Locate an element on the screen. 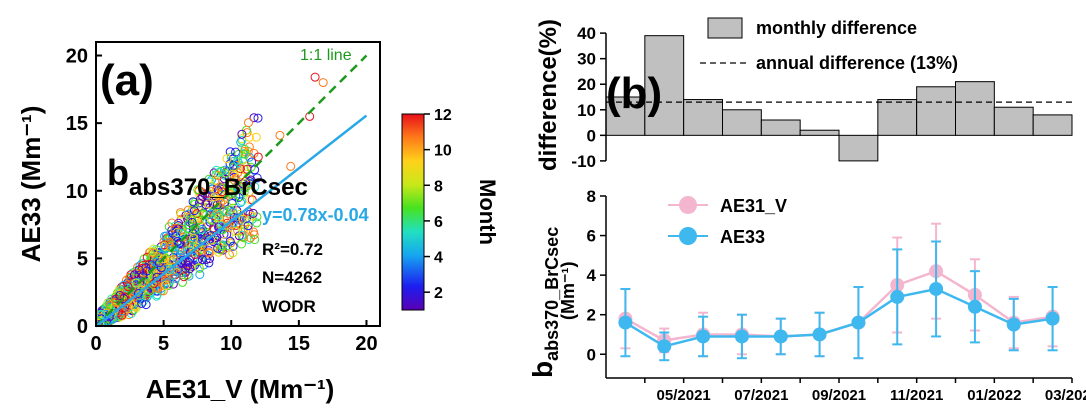 Image resolution: width=1086 pixels, height=408 pixels. difference-y-tick-label: 20 is located at coordinates (586, 84).